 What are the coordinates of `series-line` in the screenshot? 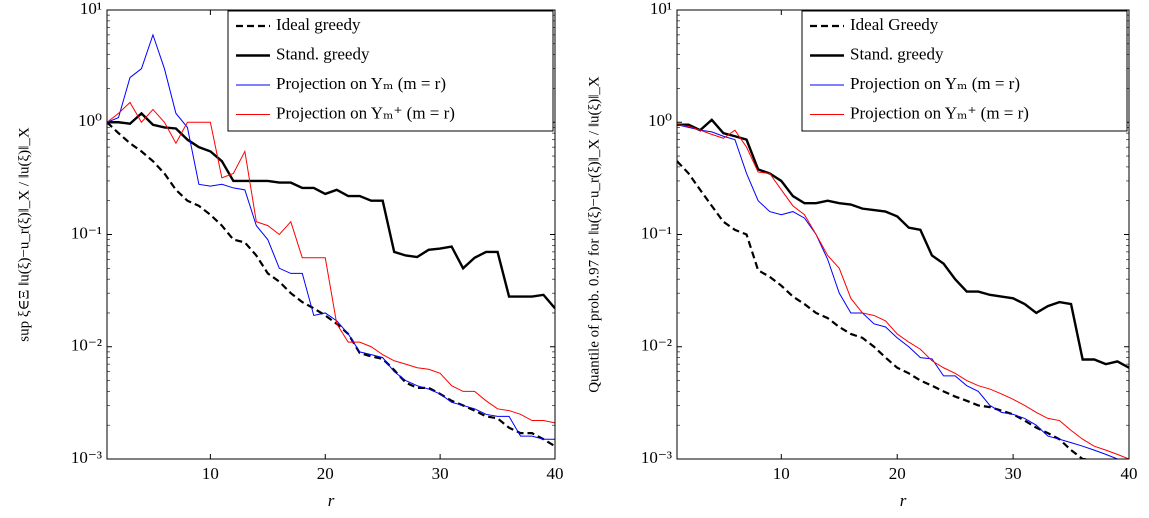 It's located at (331, 210).